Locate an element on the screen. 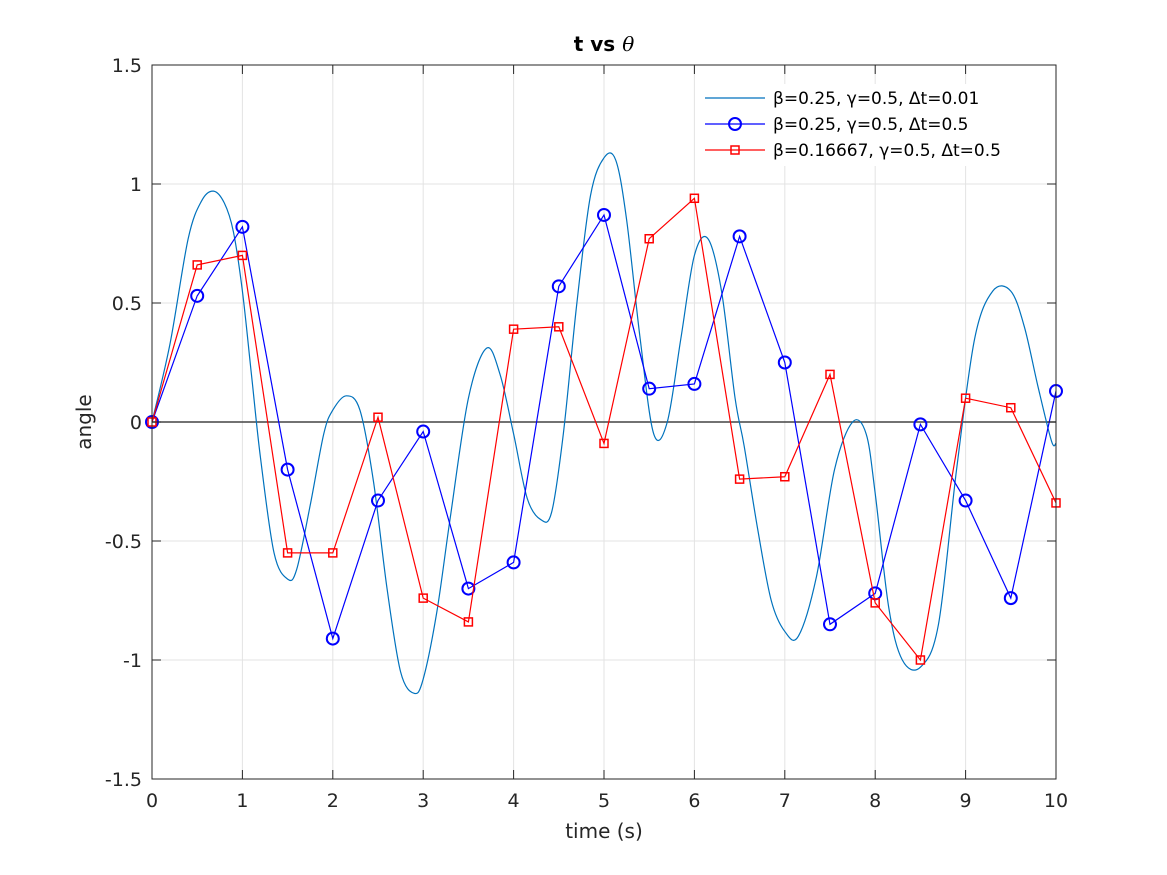 This screenshot has width=1167, height=875. chart-title-text: t vs is located at coordinates (598, 44).